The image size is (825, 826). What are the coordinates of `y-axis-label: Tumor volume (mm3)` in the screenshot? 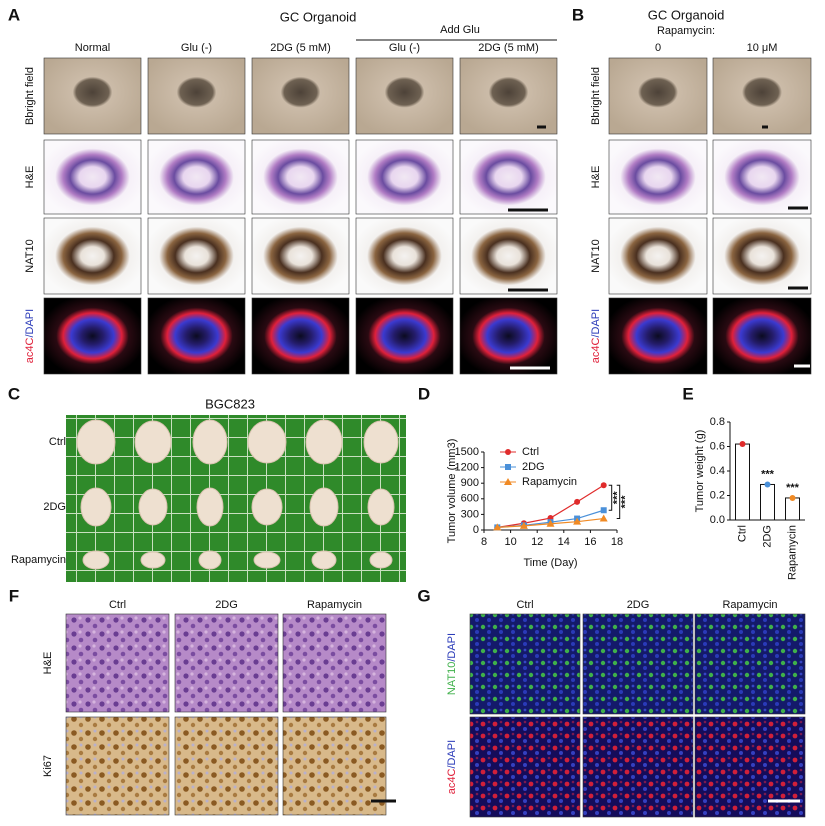 It's located at (452, 491).